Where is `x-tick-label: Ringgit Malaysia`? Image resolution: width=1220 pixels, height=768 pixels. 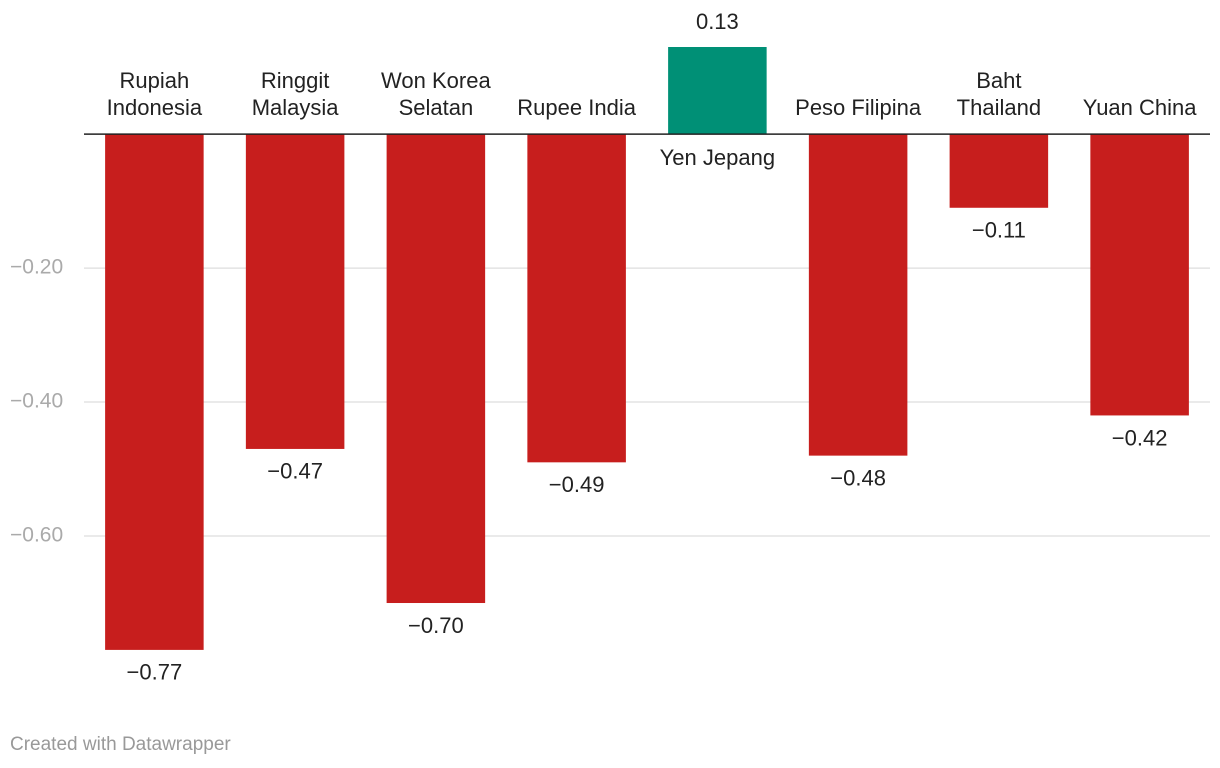 x-tick-label: Ringgit Malaysia is located at coordinates (296, 94).